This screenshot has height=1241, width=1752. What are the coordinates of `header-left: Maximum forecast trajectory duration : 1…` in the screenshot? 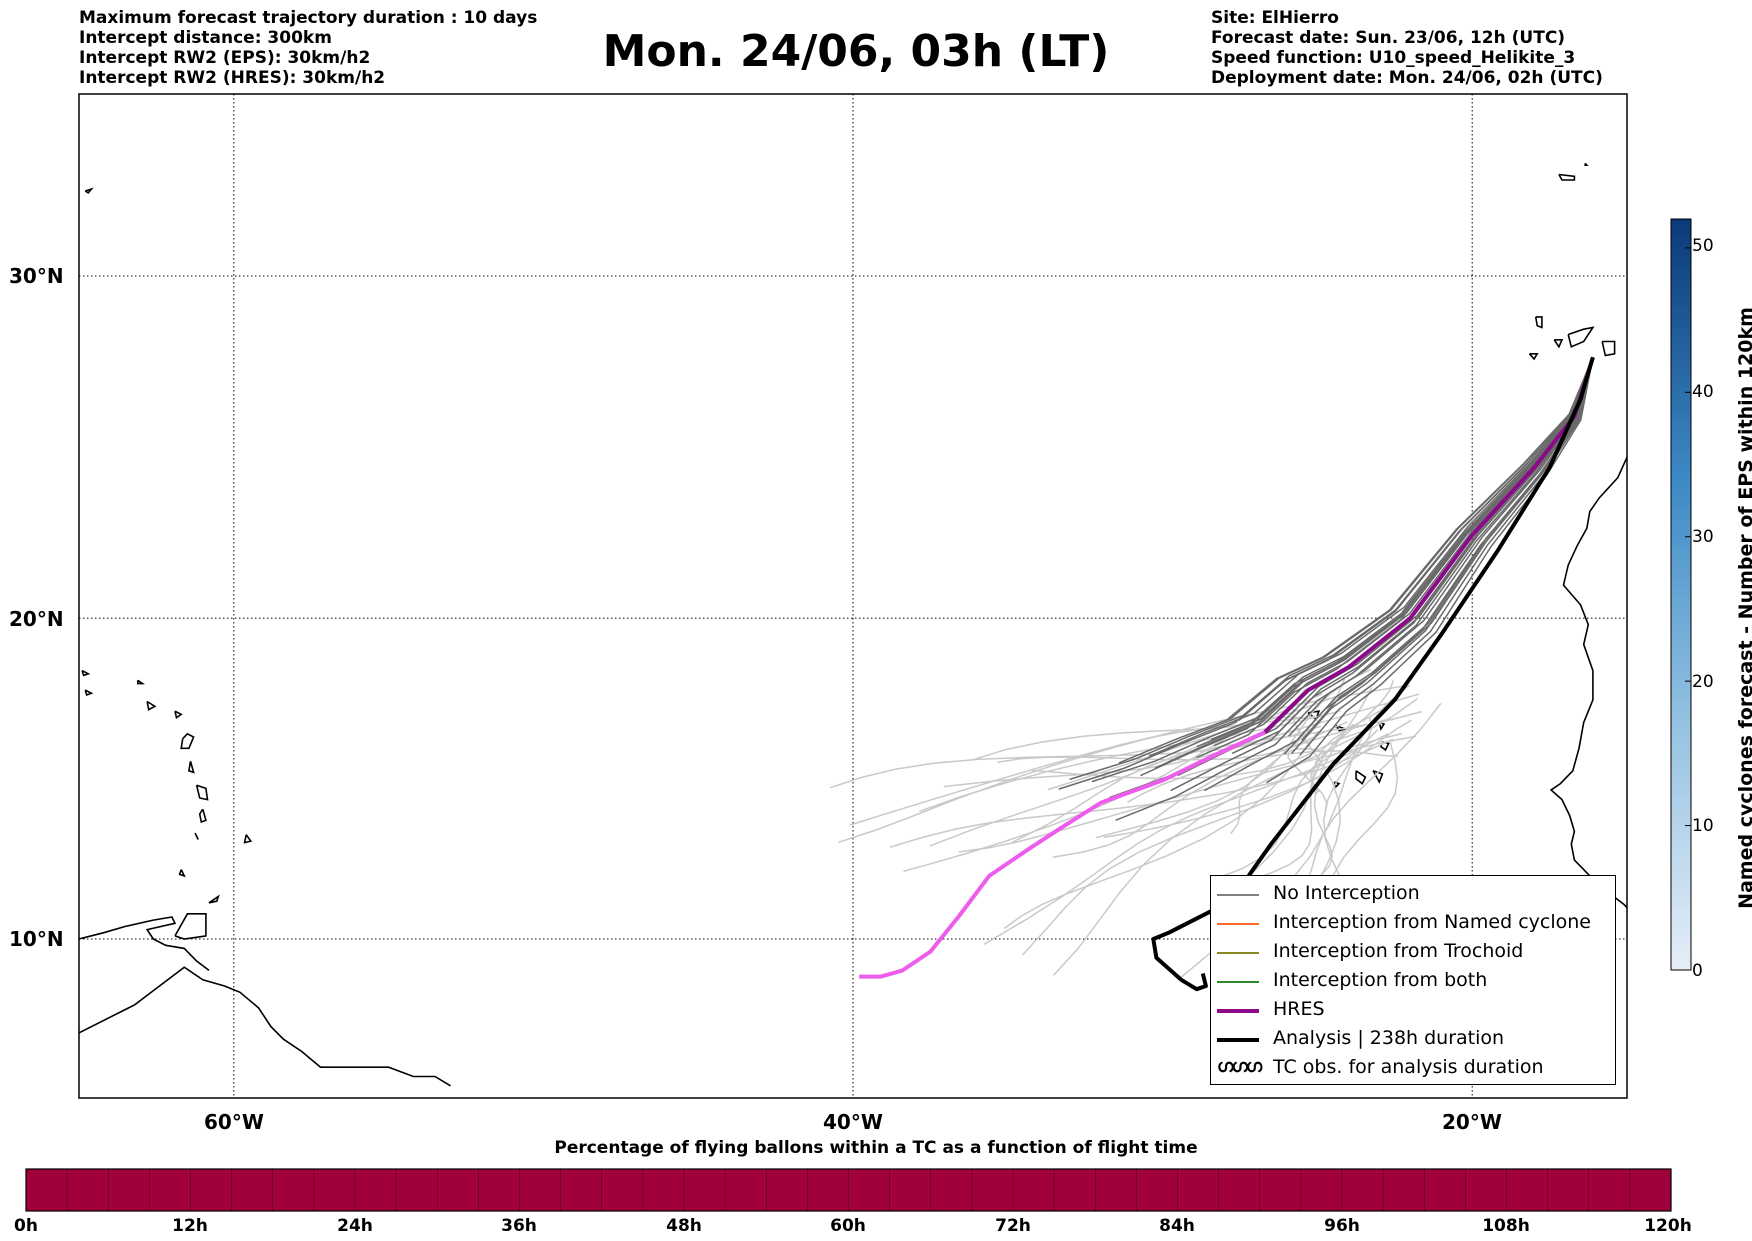 It's located at (308, 48).